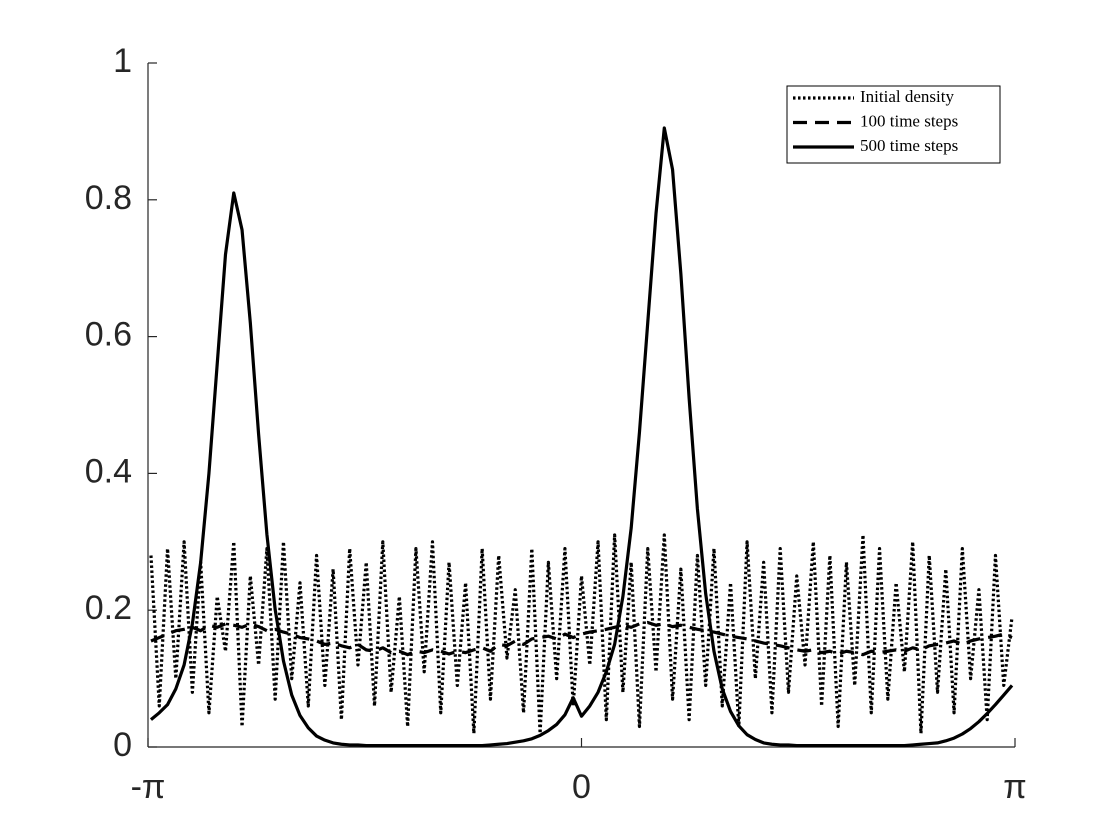 The image size is (1120, 840). Describe the element at coordinates (108, 471) in the screenshot. I see `y-tick-label: 0.4` at that location.